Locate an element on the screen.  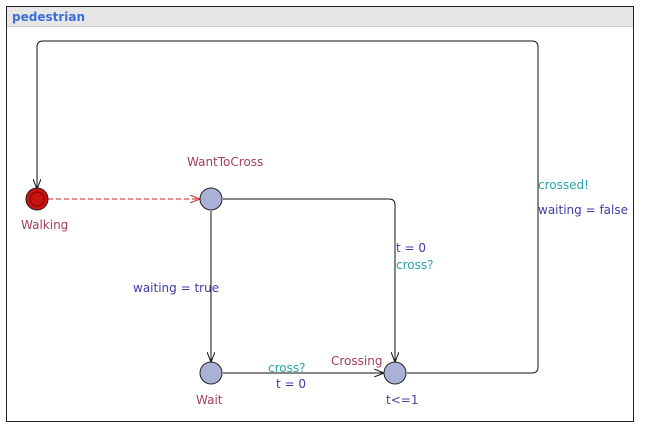
initial-location-outer-circle is located at coordinates (37, 199).